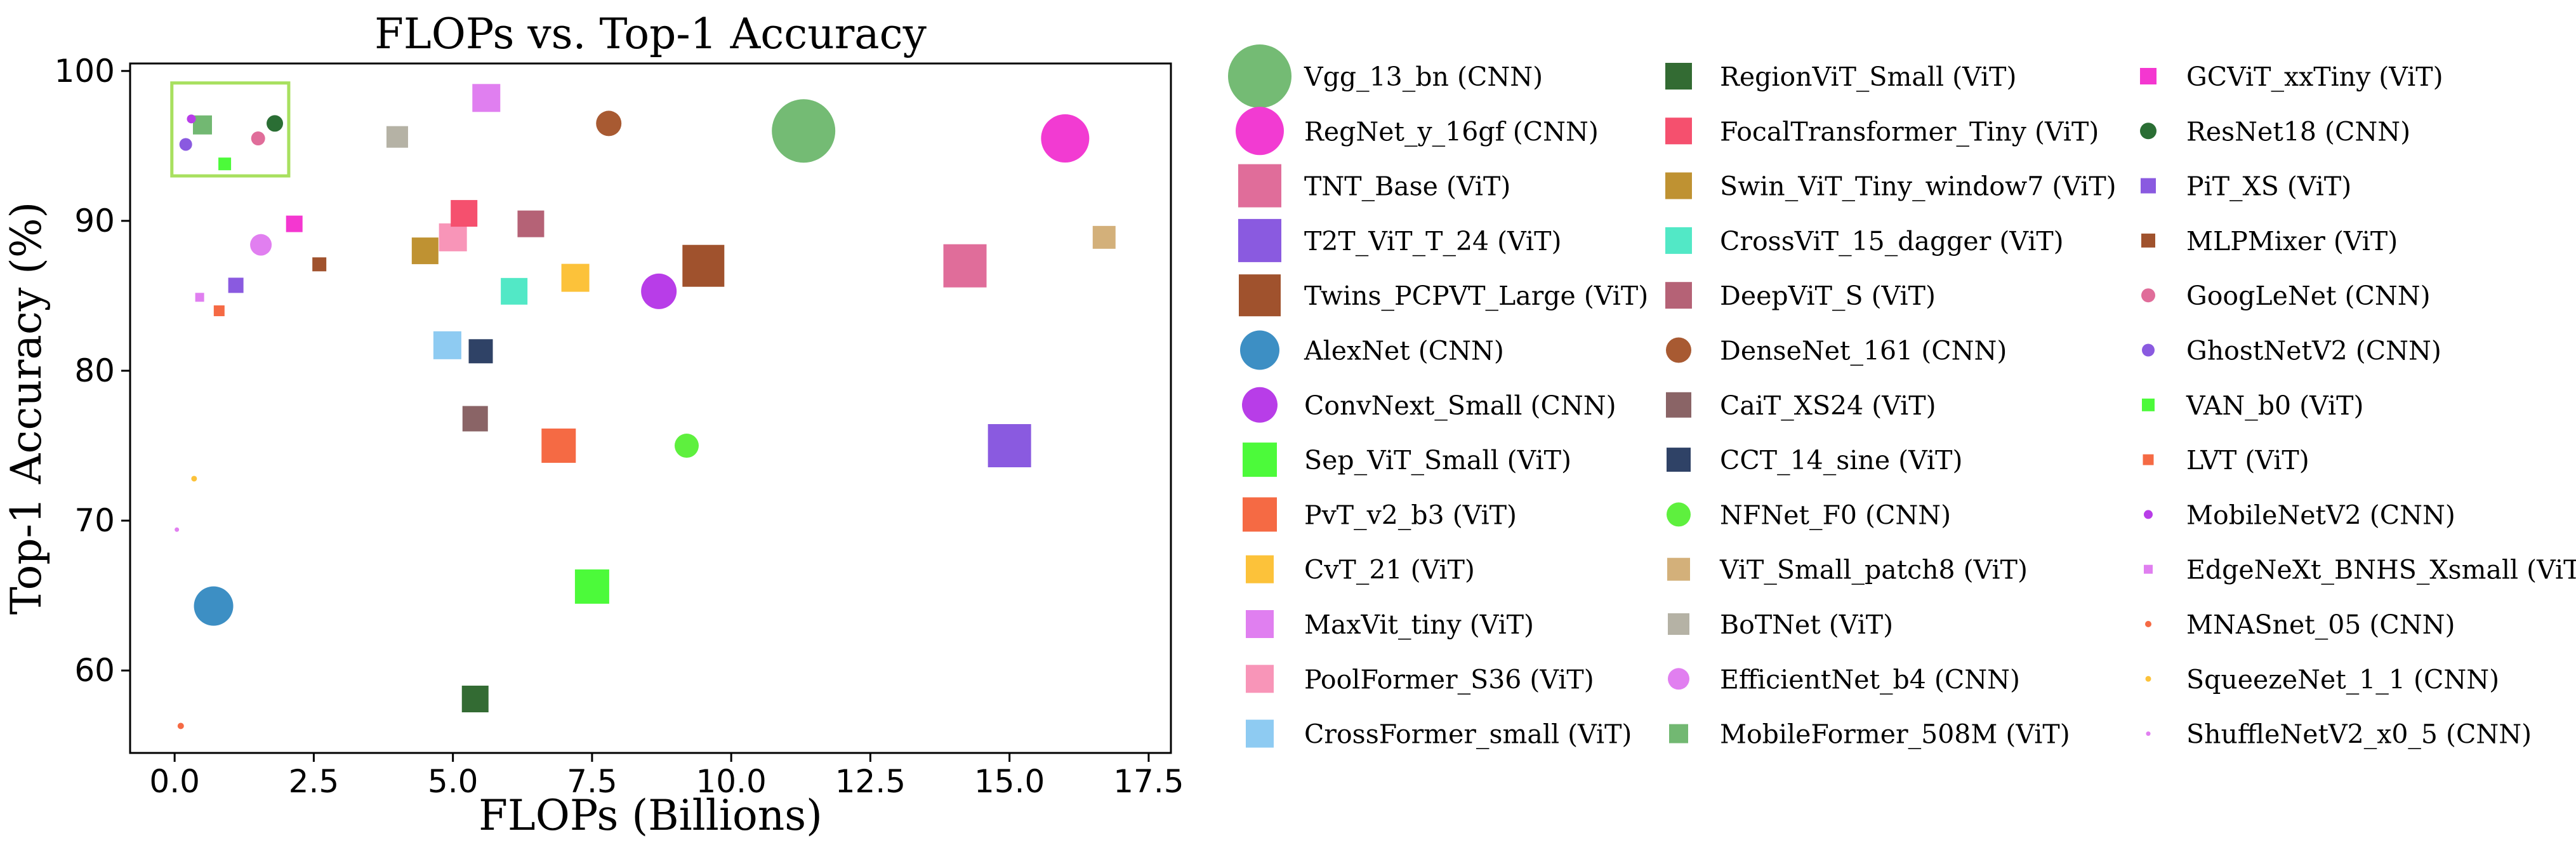 Image resolution: width=2576 pixels, height=845 pixels. What do you see at coordinates (480, 351) in the screenshot?
I see `point-cct-14-sine-vit` at bounding box center [480, 351].